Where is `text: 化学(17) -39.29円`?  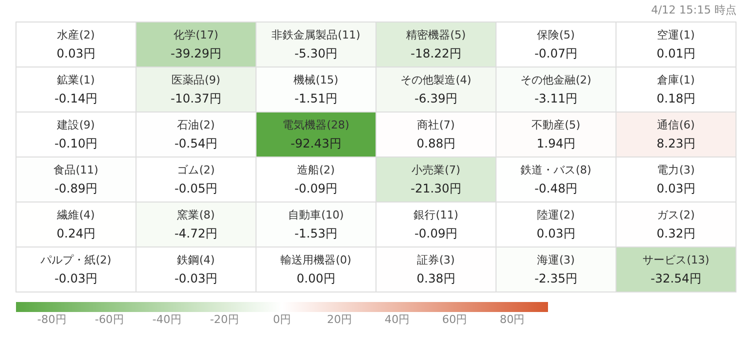 text: 化学(17) -39.29円 is located at coordinates (196, 44).